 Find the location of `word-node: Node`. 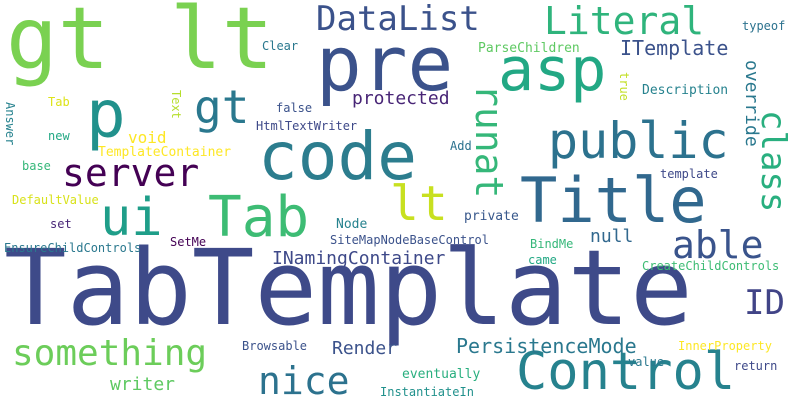

word-node: Node is located at coordinates (352, 224).